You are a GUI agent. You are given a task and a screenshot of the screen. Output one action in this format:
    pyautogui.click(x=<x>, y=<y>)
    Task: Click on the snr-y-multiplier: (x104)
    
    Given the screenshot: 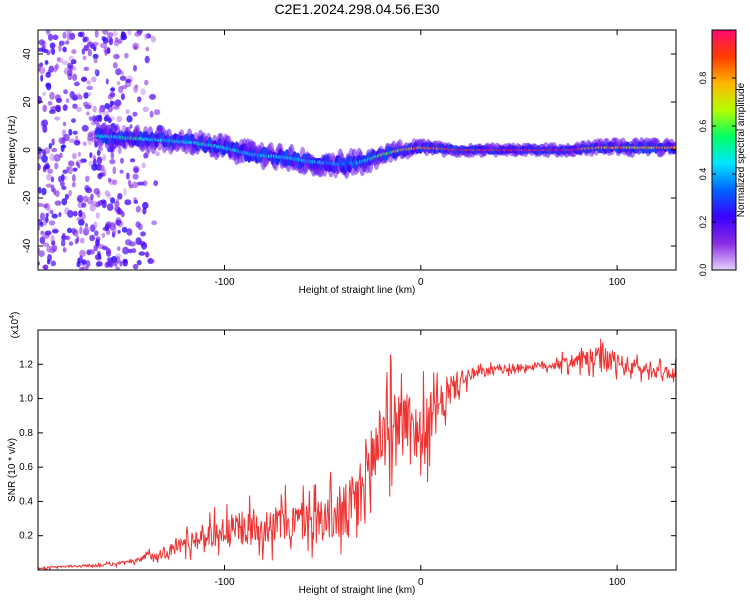 What is the action you would take?
    pyautogui.click(x=15, y=325)
    